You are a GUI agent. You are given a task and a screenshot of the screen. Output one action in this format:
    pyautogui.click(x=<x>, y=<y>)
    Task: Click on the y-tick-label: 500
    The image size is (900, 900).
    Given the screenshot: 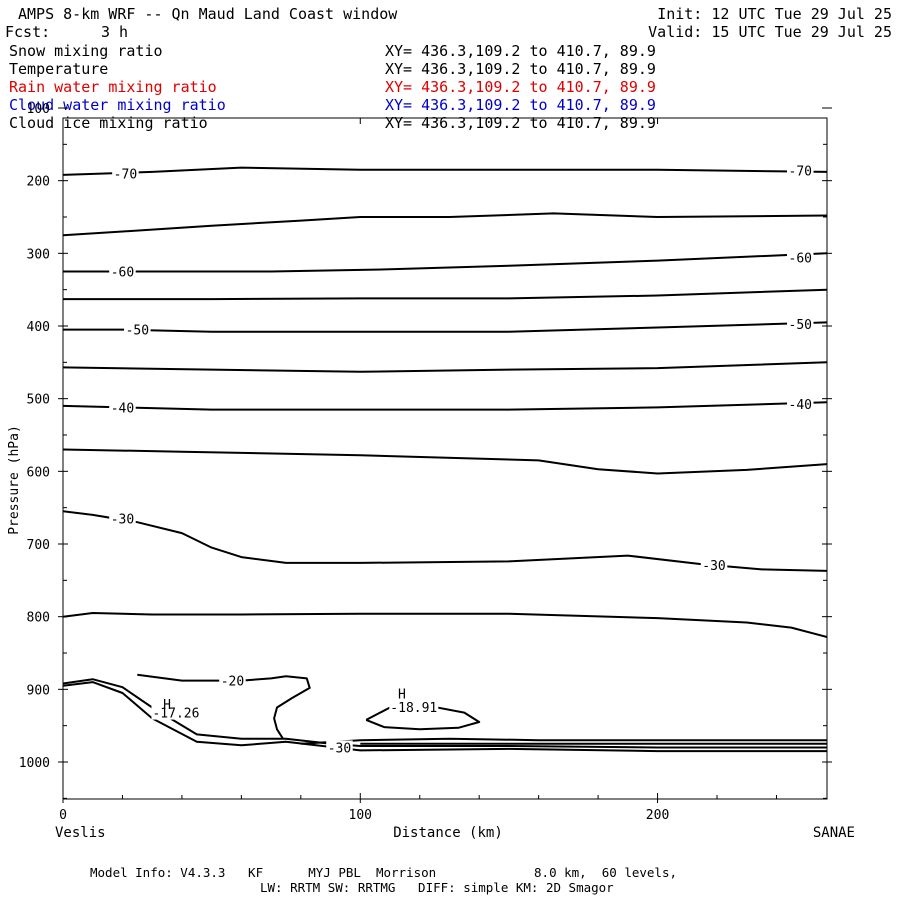 What is the action you would take?
    pyautogui.click(x=38, y=400)
    